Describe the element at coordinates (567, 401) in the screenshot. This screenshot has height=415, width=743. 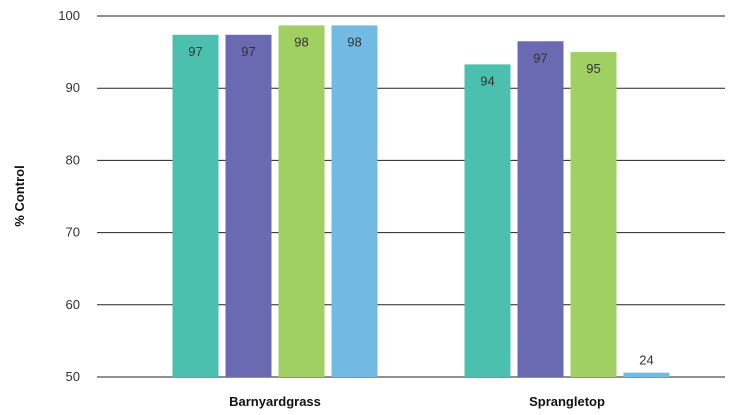
I see `category-label: Sprangletop` at that location.